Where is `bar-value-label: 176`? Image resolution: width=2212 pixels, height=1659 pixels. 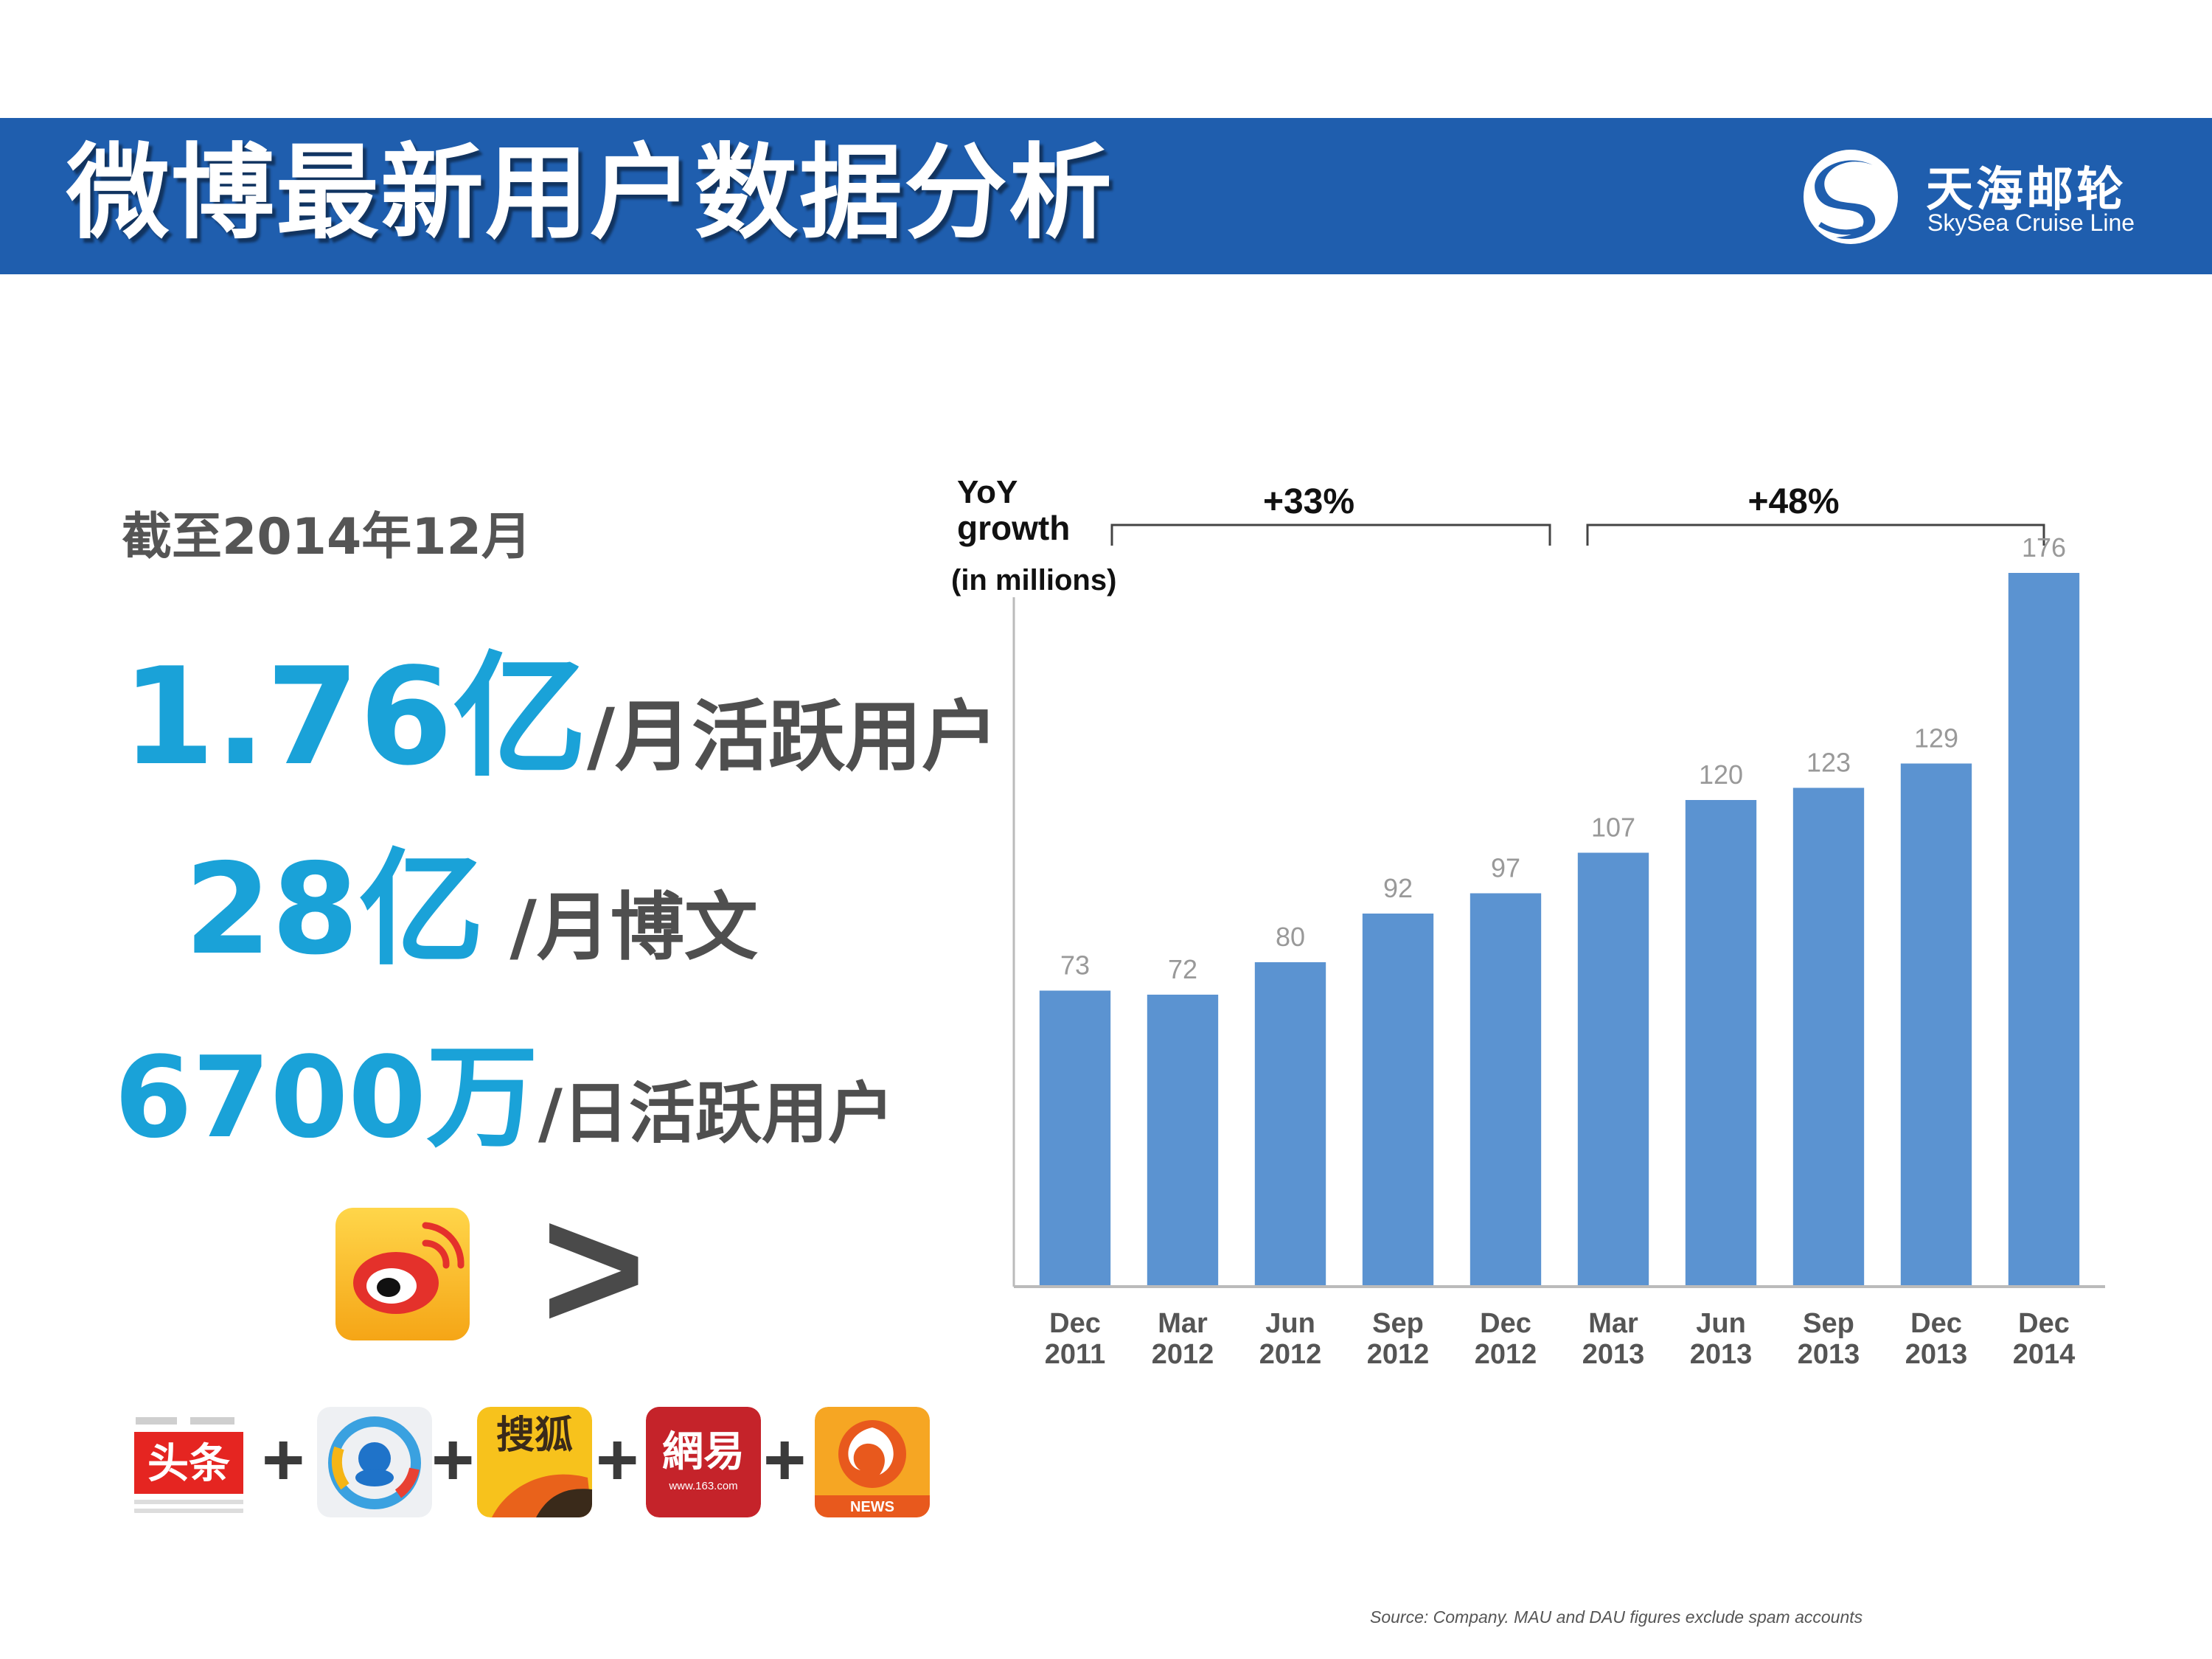 bar-value-label: 176 is located at coordinates (2044, 547).